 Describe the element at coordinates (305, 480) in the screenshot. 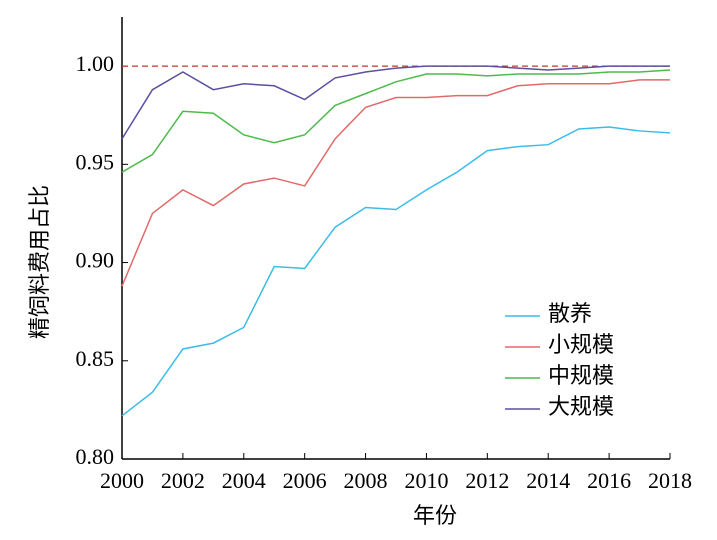

I see `x-tick-label: 2006` at that location.